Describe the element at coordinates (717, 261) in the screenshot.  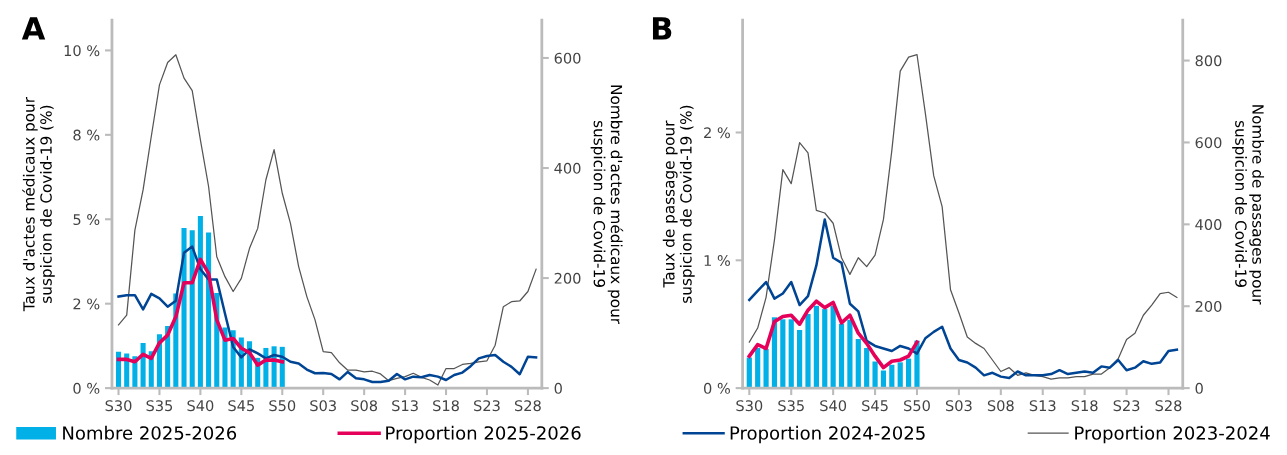
I see `y-tick-label: 1 %` at that location.